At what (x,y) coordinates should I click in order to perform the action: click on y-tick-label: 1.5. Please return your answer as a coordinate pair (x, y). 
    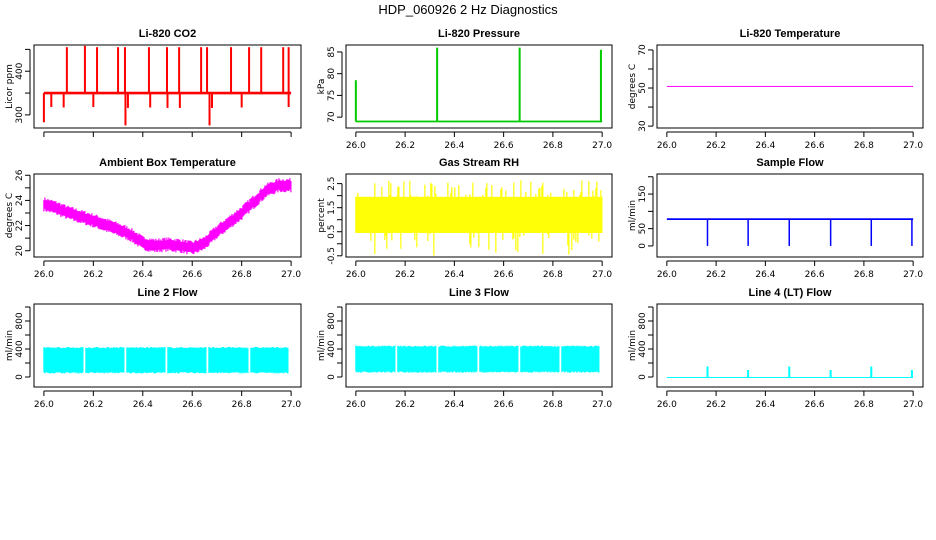
    Looking at the image, I should click on (332, 208).